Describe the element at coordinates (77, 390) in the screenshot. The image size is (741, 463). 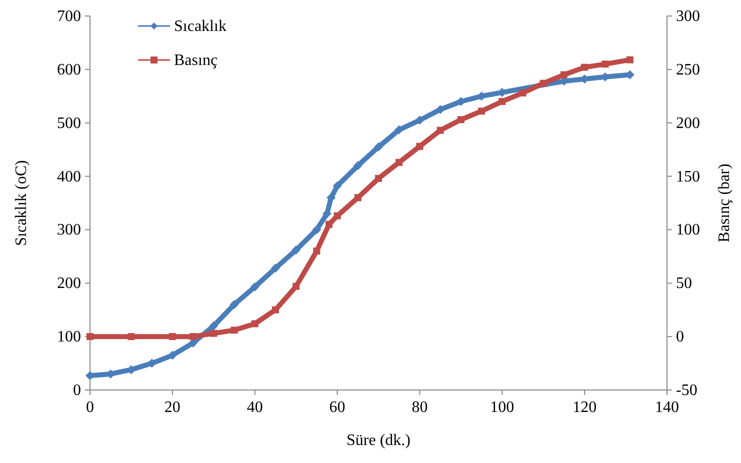
I see `y-tick-label: 0` at that location.